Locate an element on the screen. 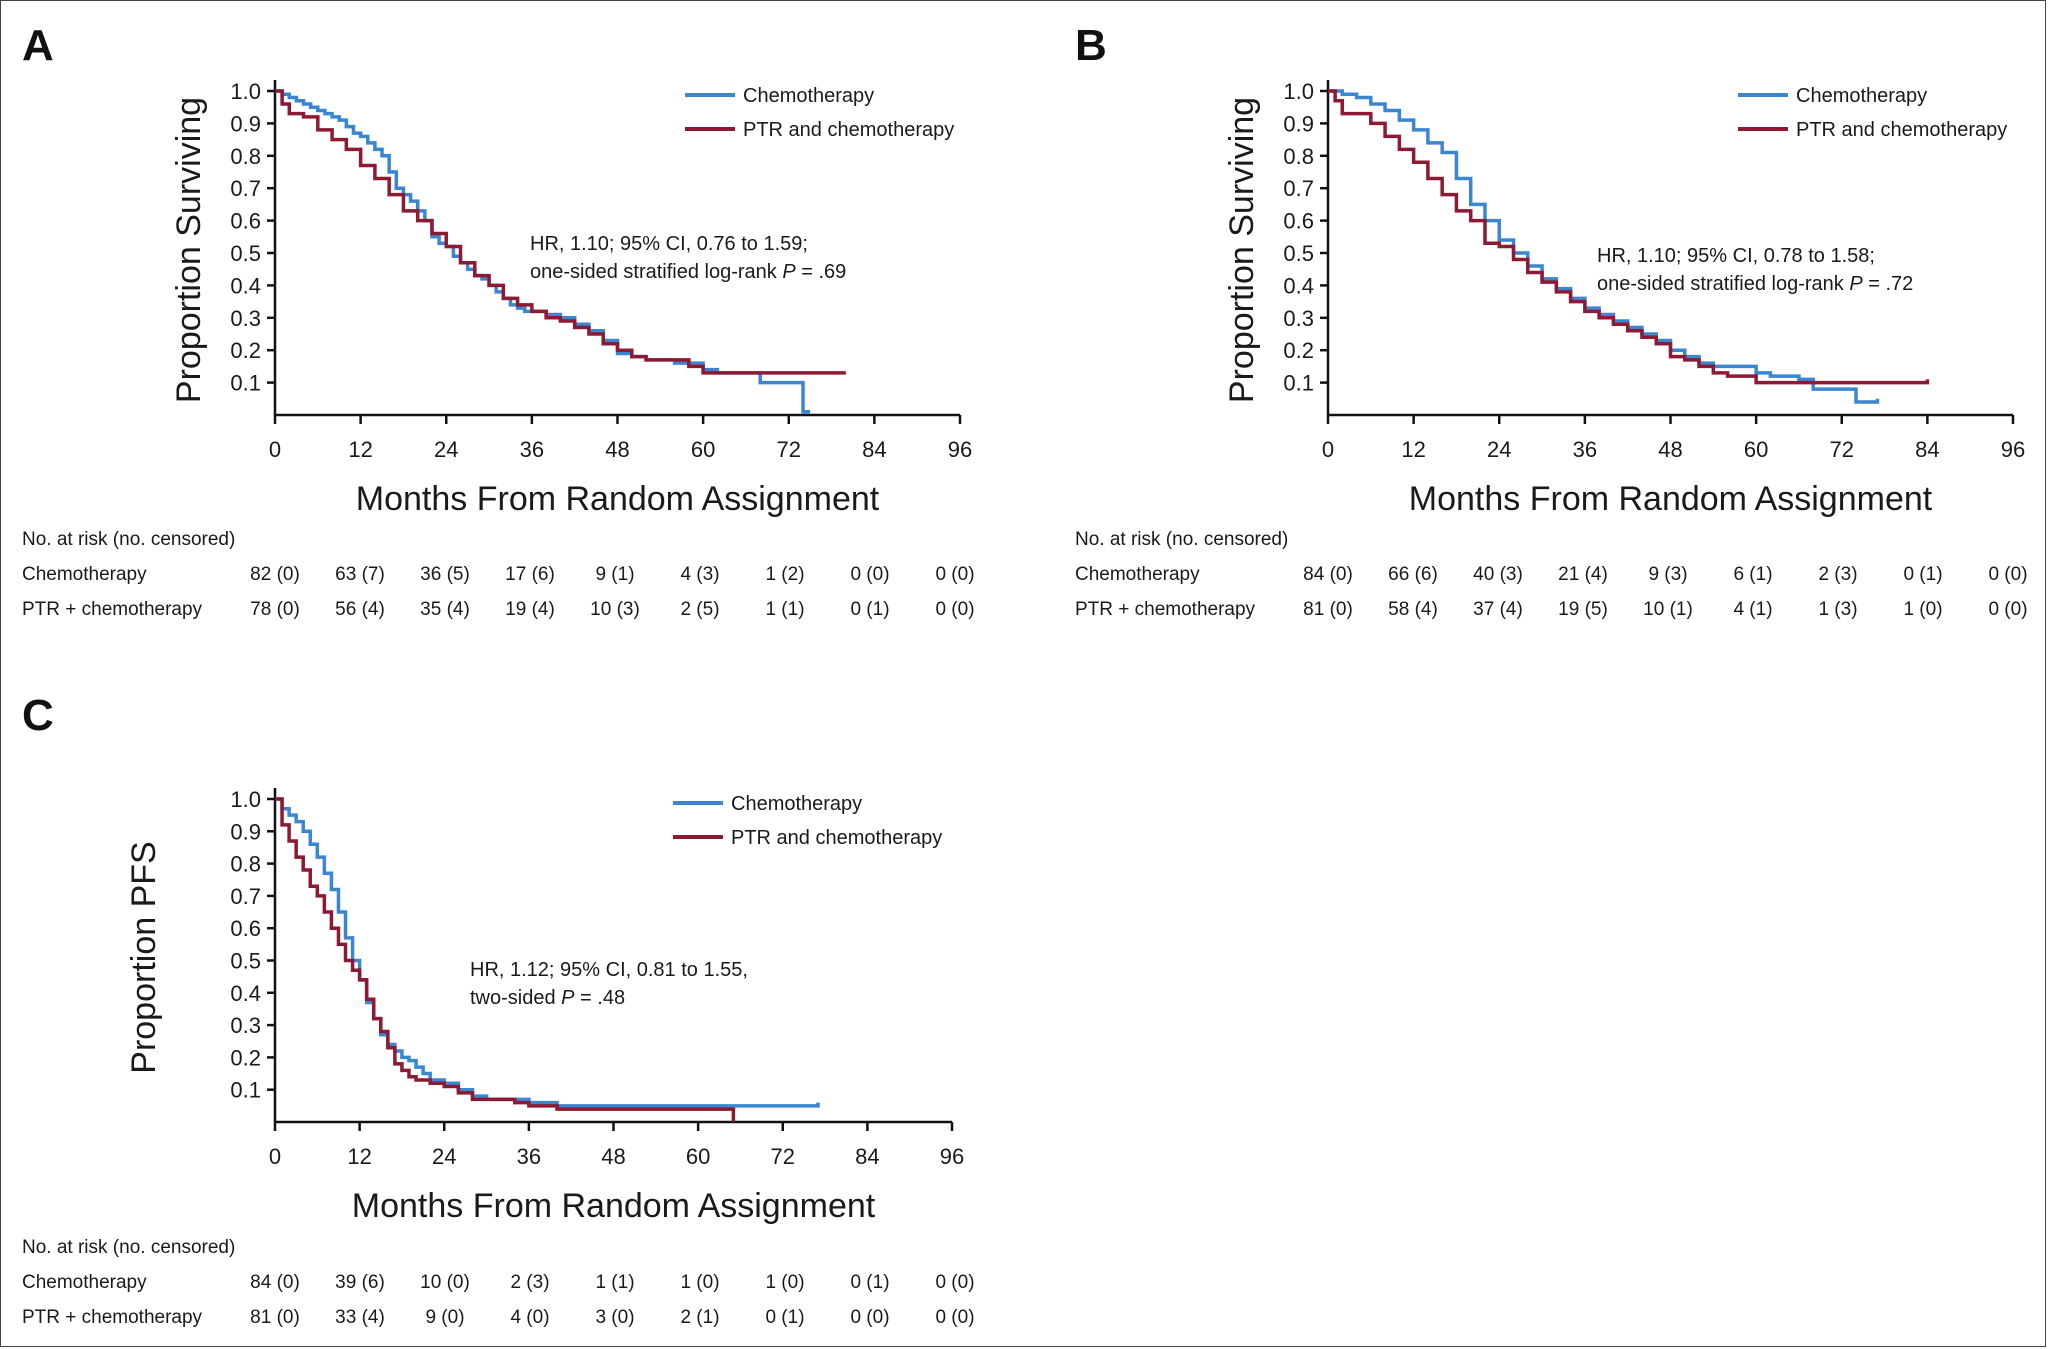 The height and width of the screenshot is (1349, 2048). risk-cell: 37 (4) is located at coordinates (1498, 609).